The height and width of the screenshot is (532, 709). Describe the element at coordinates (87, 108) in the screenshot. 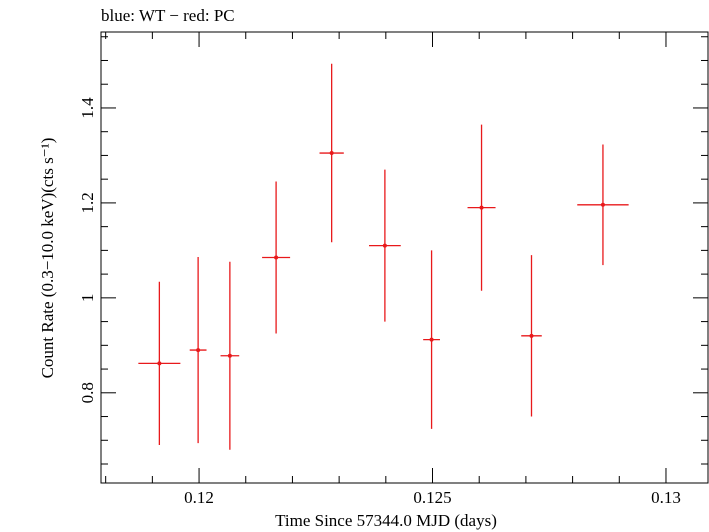

I see `y-tick-label: 1.4` at that location.